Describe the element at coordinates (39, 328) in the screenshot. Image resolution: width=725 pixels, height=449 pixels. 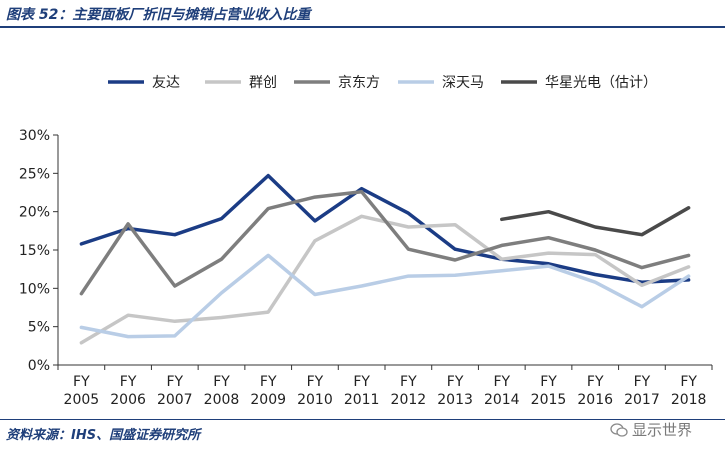
I see `y-tick-label: 5%` at that location.